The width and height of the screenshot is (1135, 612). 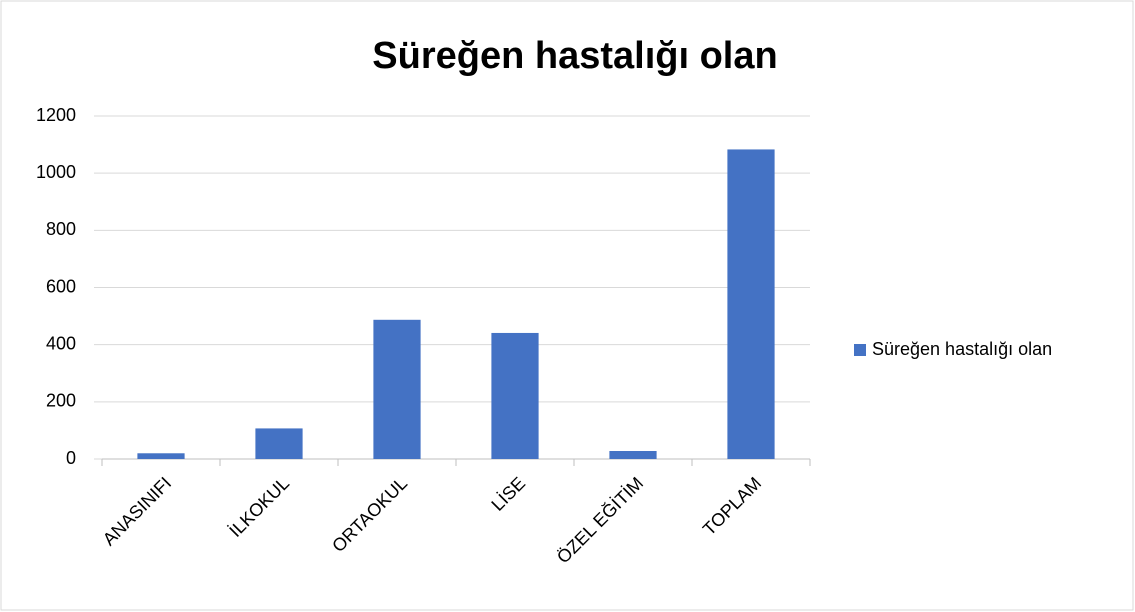 I want to click on y-tick-label: 1000, so click(x=56, y=172).